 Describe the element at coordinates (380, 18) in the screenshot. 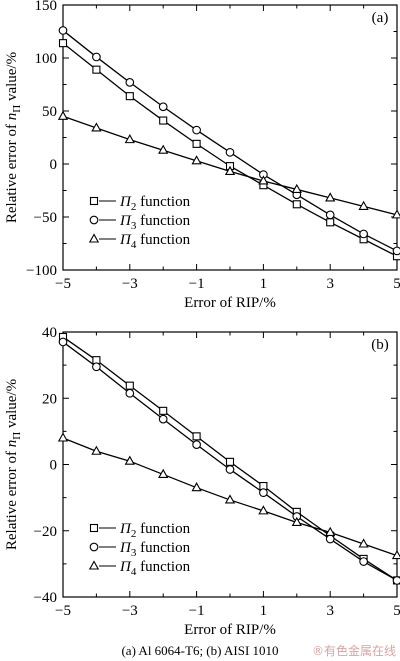

I see `panel-label: (a)` at that location.